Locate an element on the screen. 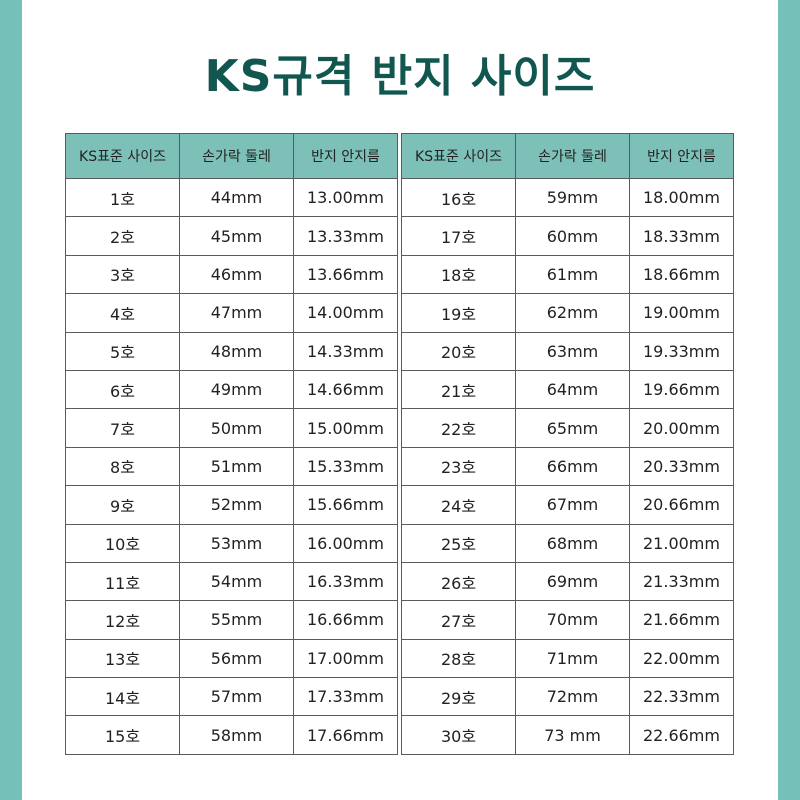  table-row: 21호 64mm 19.66mm is located at coordinates (567, 389).